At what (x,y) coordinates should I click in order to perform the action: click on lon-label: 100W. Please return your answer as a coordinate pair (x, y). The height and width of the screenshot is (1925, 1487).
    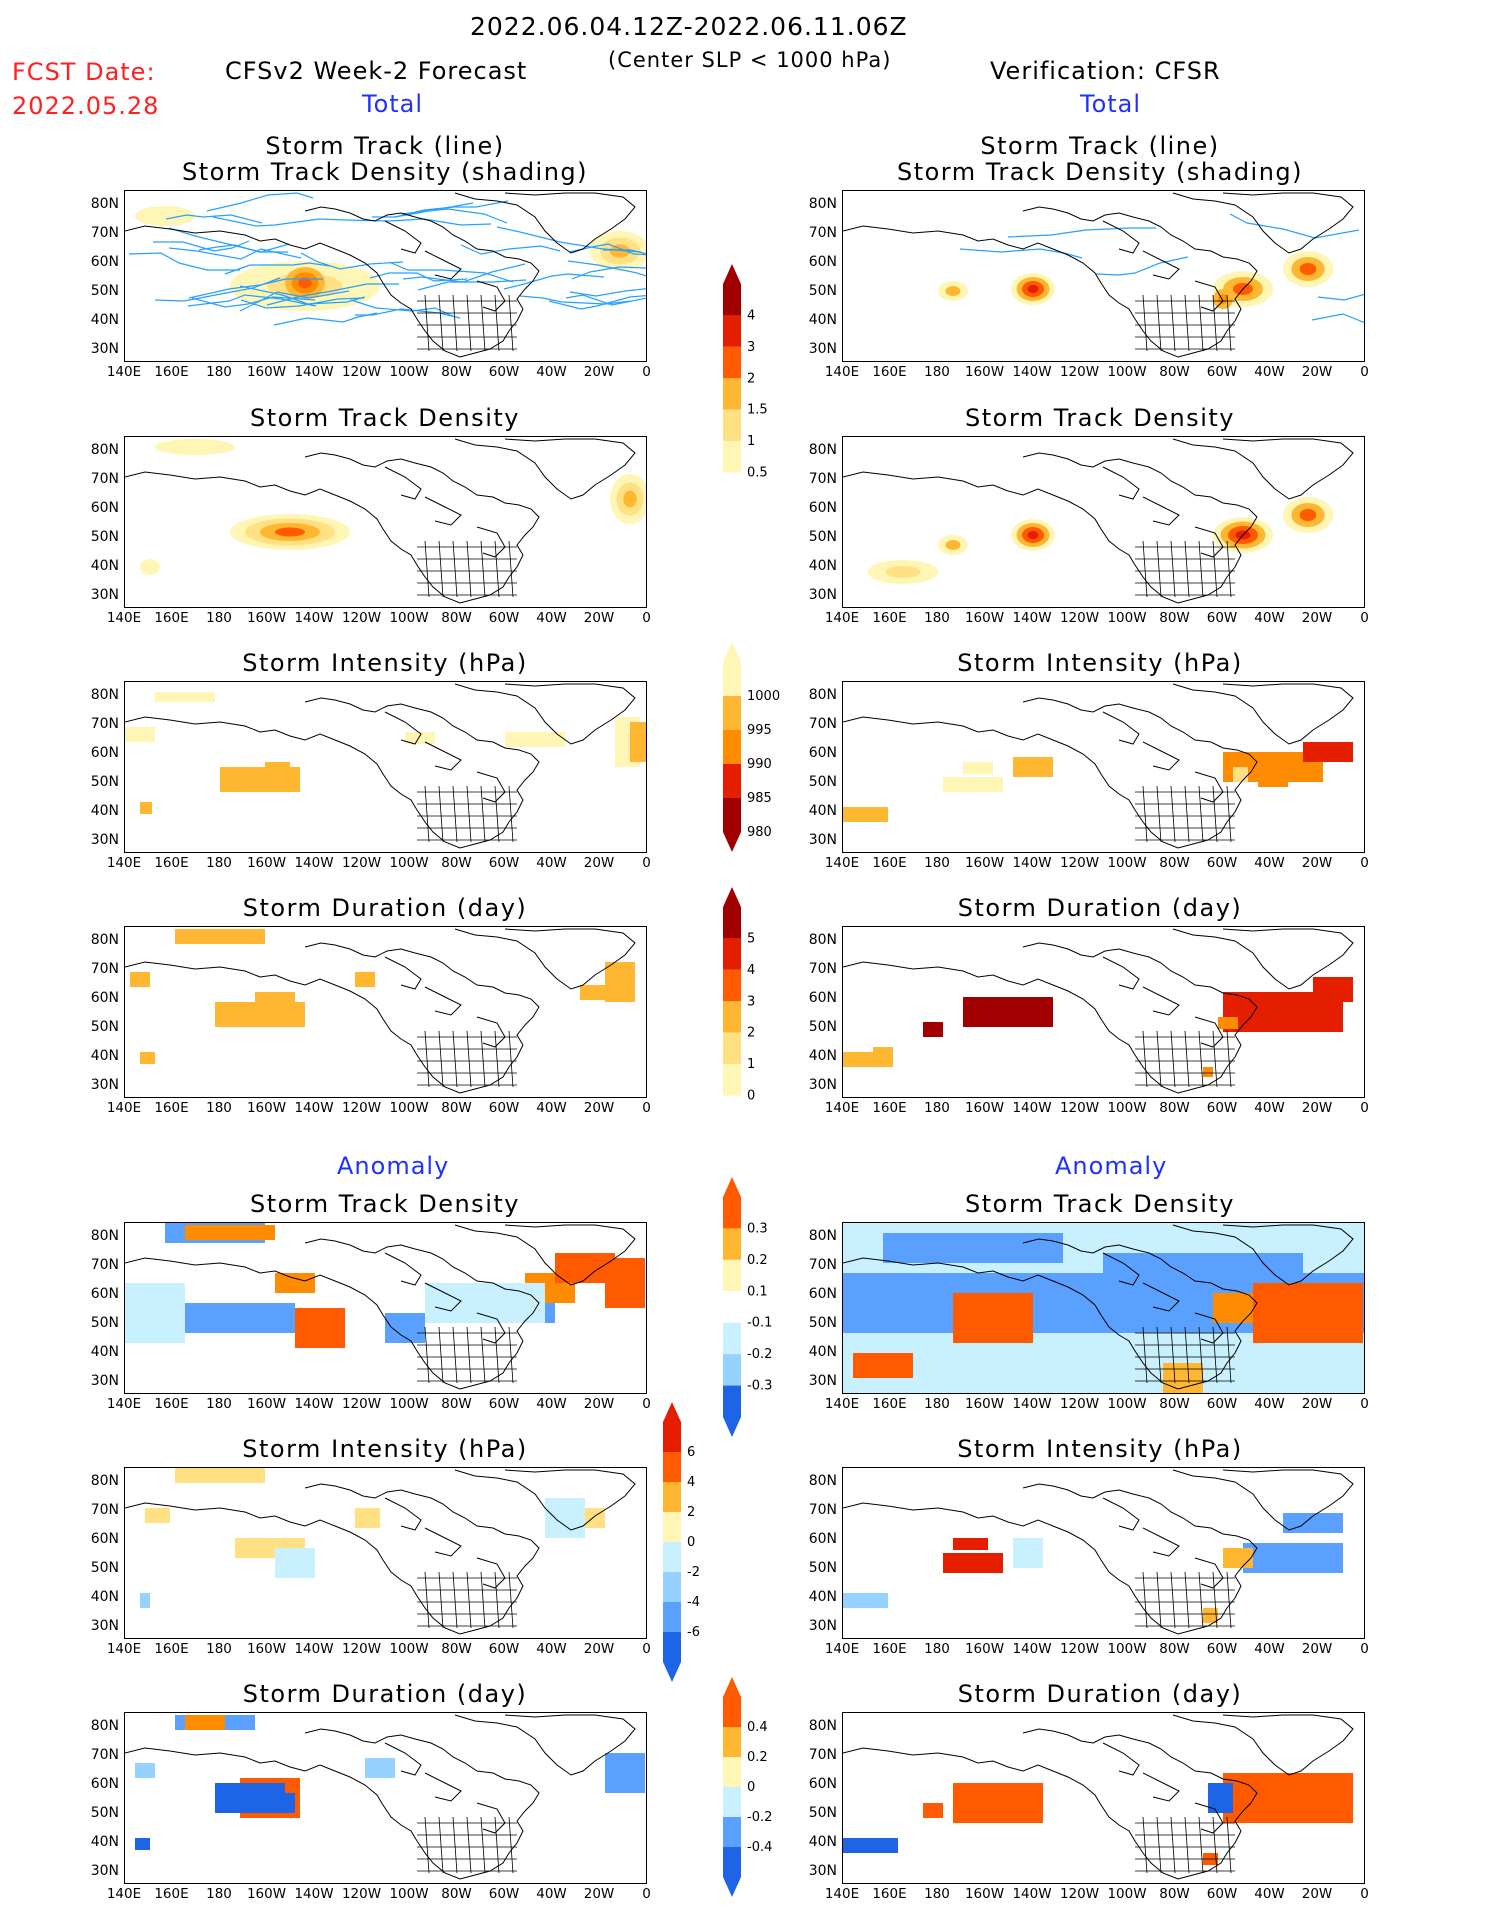
    Looking at the image, I should click on (409, 372).